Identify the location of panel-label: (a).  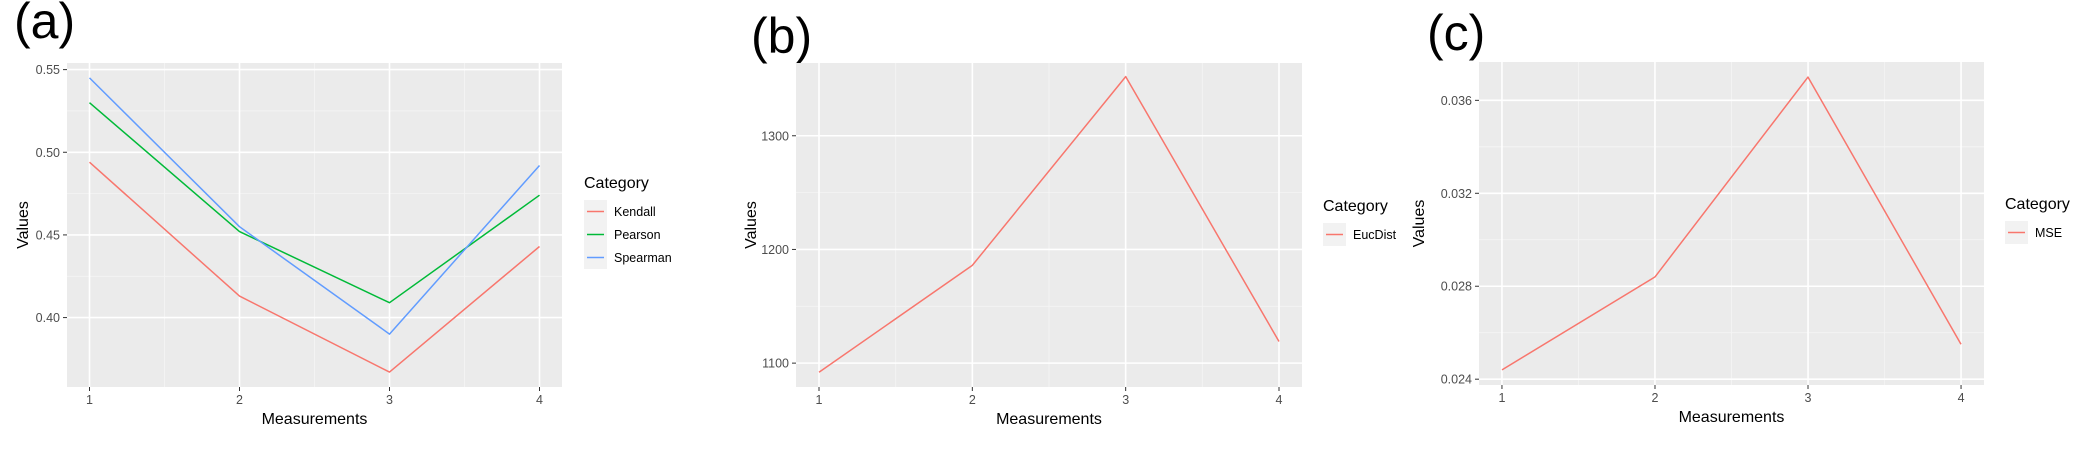
(44, 24).